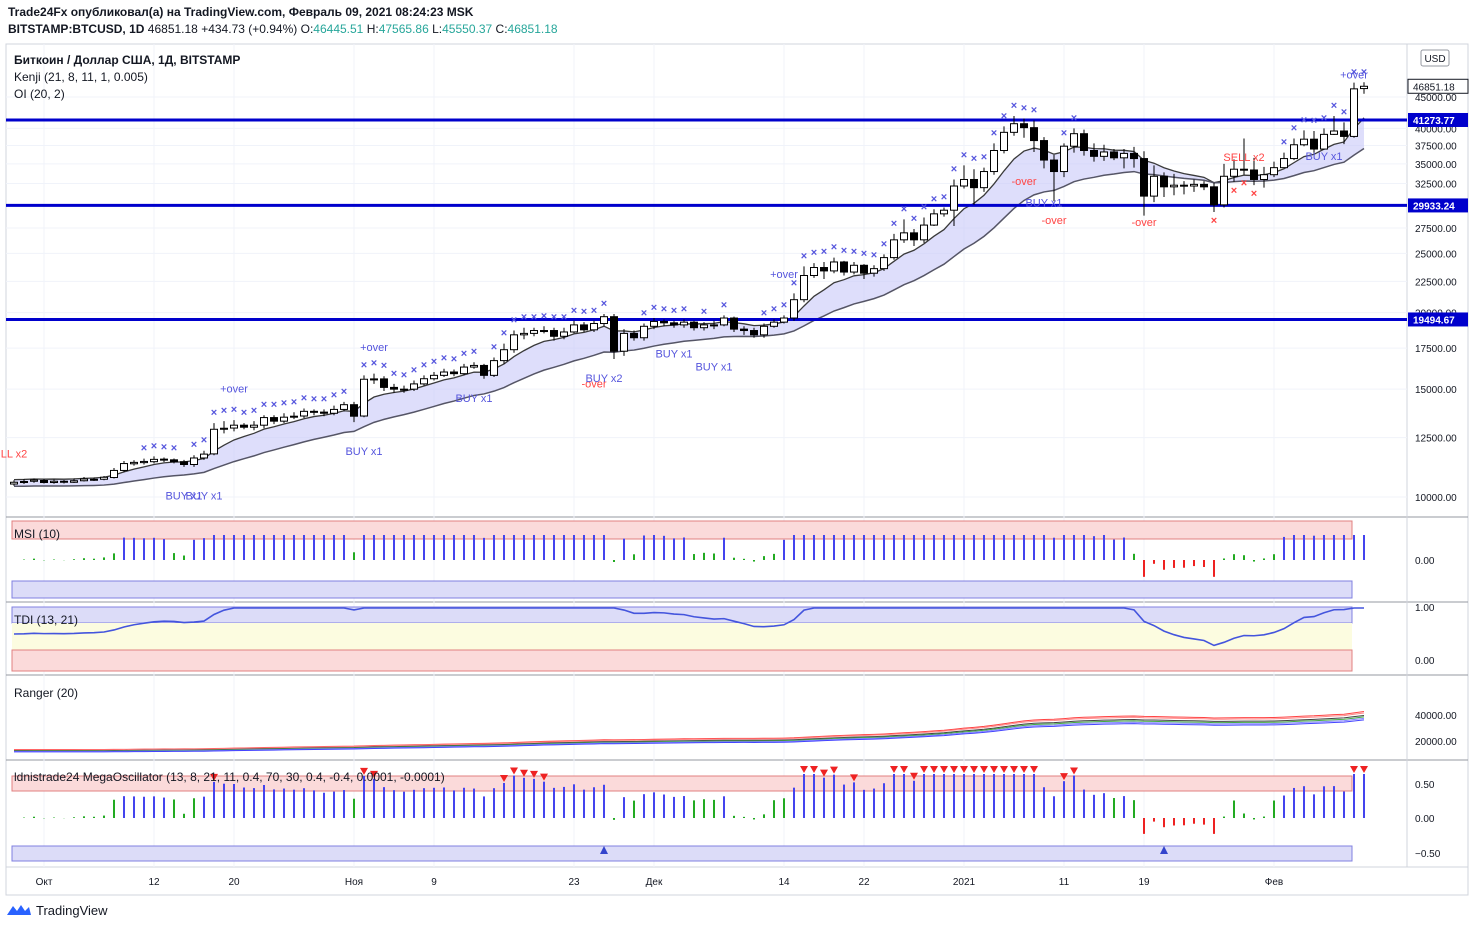  Describe the element at coordinates (1164, 850) in the screenshot. I see `mega-buy-arrow` at that location.